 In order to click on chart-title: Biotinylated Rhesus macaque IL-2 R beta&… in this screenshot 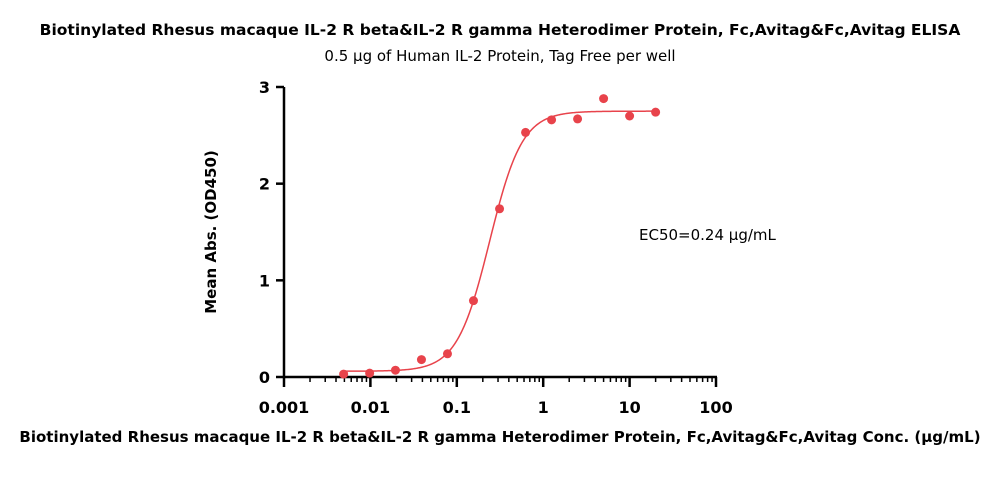, I will do `click(500, 30)`.